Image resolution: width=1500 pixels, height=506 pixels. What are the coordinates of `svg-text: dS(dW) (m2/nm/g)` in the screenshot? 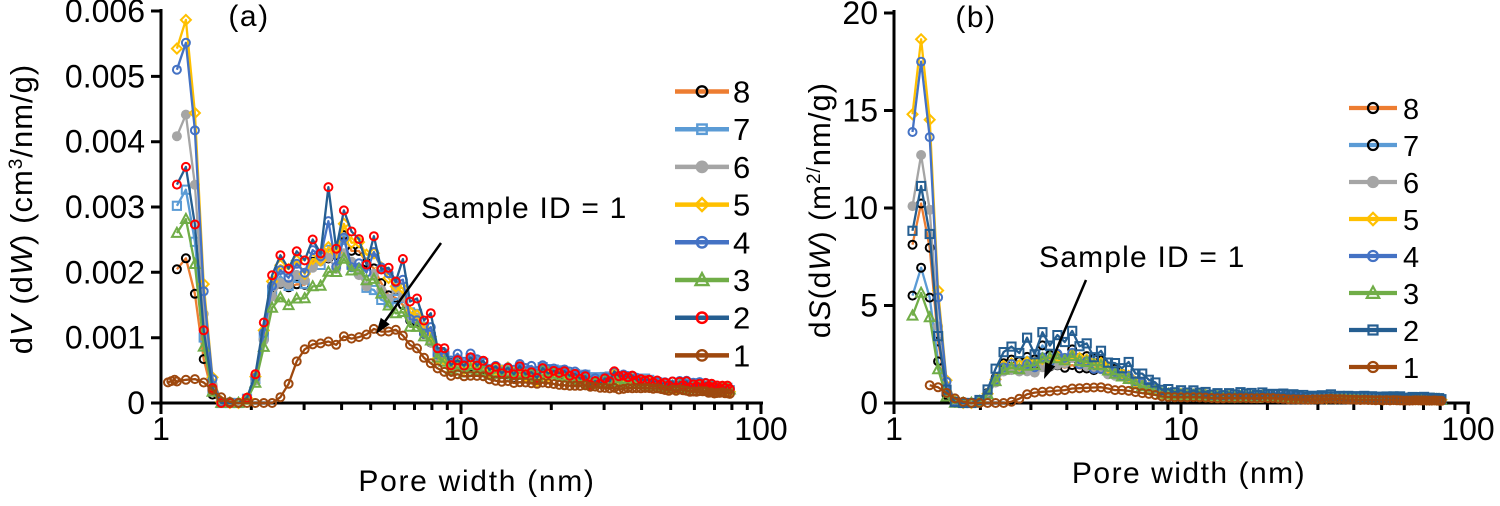 It's located at (819, 210).